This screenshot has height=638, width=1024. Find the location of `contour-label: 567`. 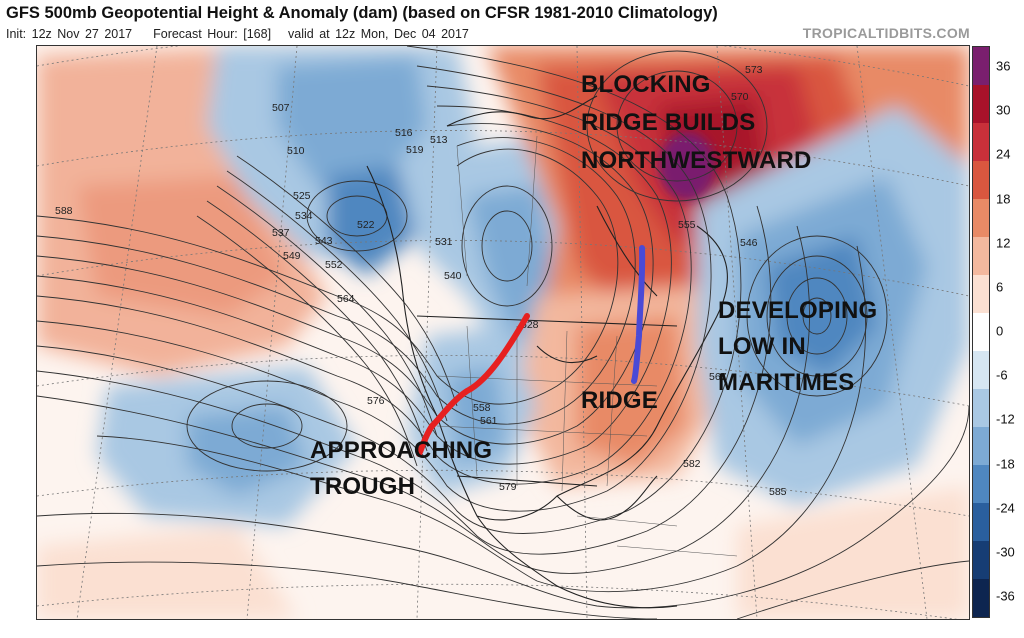

contour-label: 567 is located at coordinates (718, 377).